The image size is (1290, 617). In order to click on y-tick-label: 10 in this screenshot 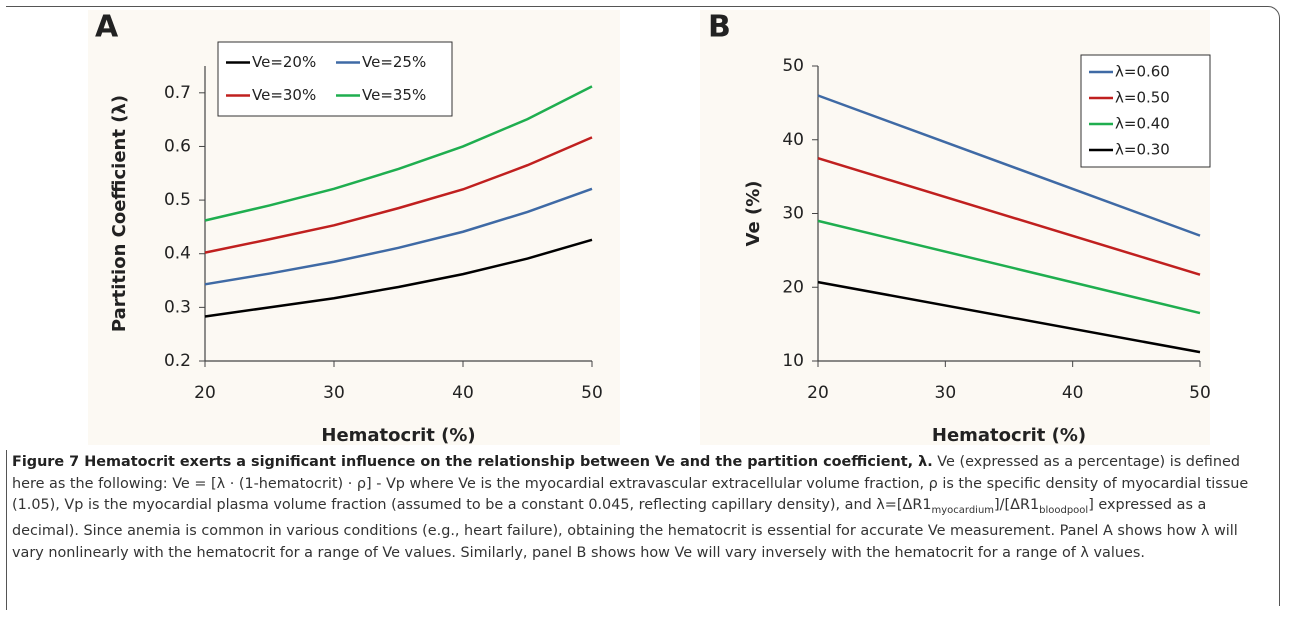, I will do `click(793, 361)`.